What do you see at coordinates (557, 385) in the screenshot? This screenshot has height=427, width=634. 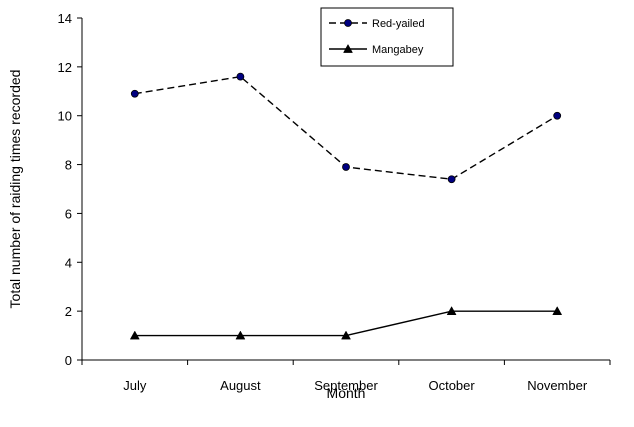 I see `x-tick-label: November` at bounding box center [557, 385].